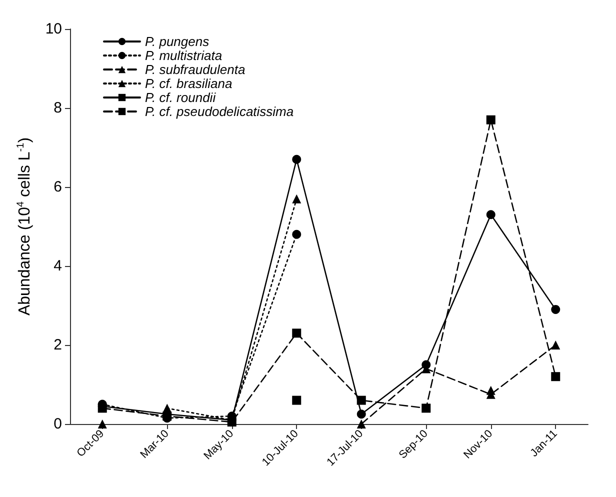 The image size is (616, 497). What do you see at coordinates (58, 187) in the screenshot?
I see `y-tick-label: 6` at bounding box center [58, 187].